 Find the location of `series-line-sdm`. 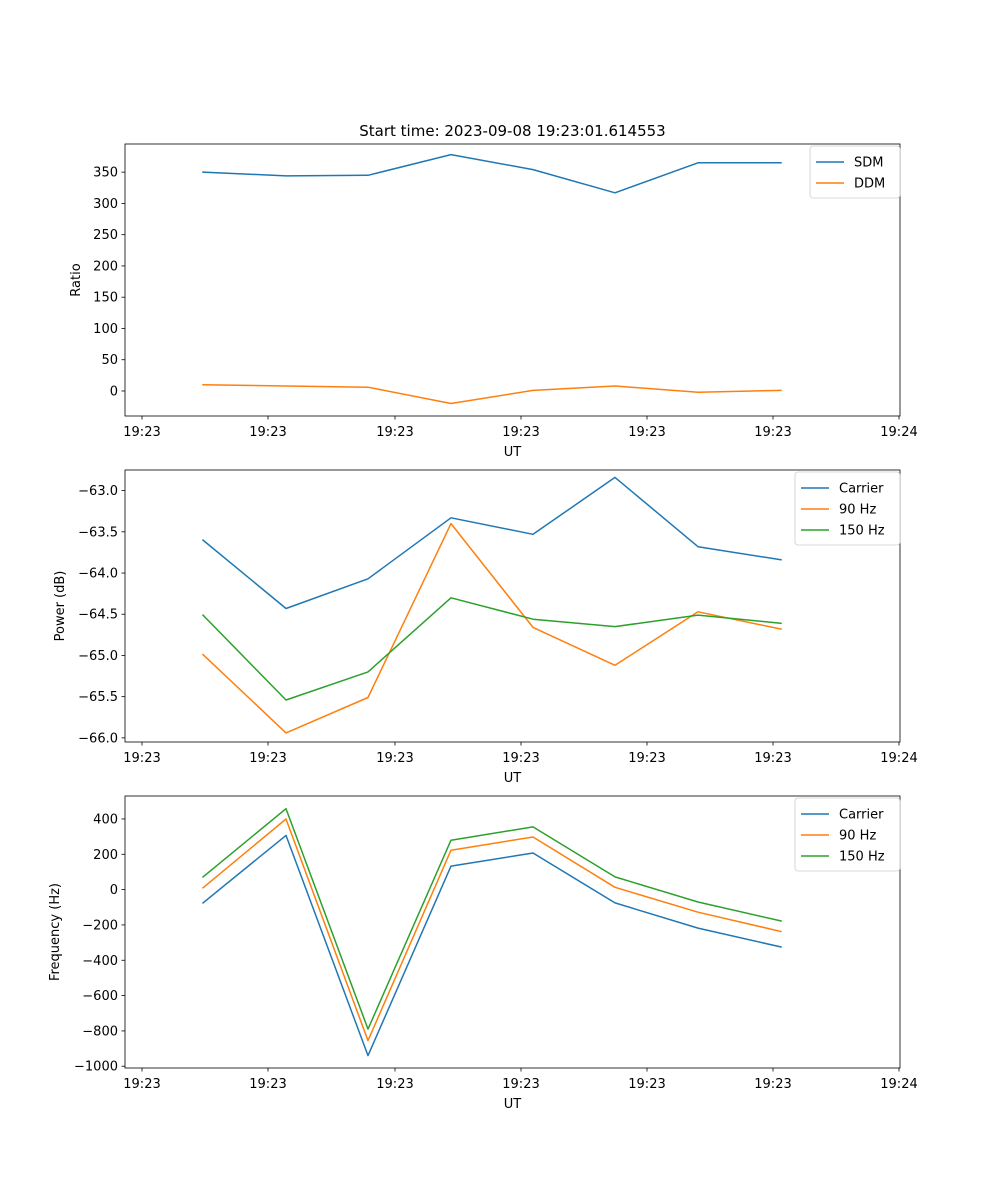

series-line-sdm is located at coordinates (492, 173).